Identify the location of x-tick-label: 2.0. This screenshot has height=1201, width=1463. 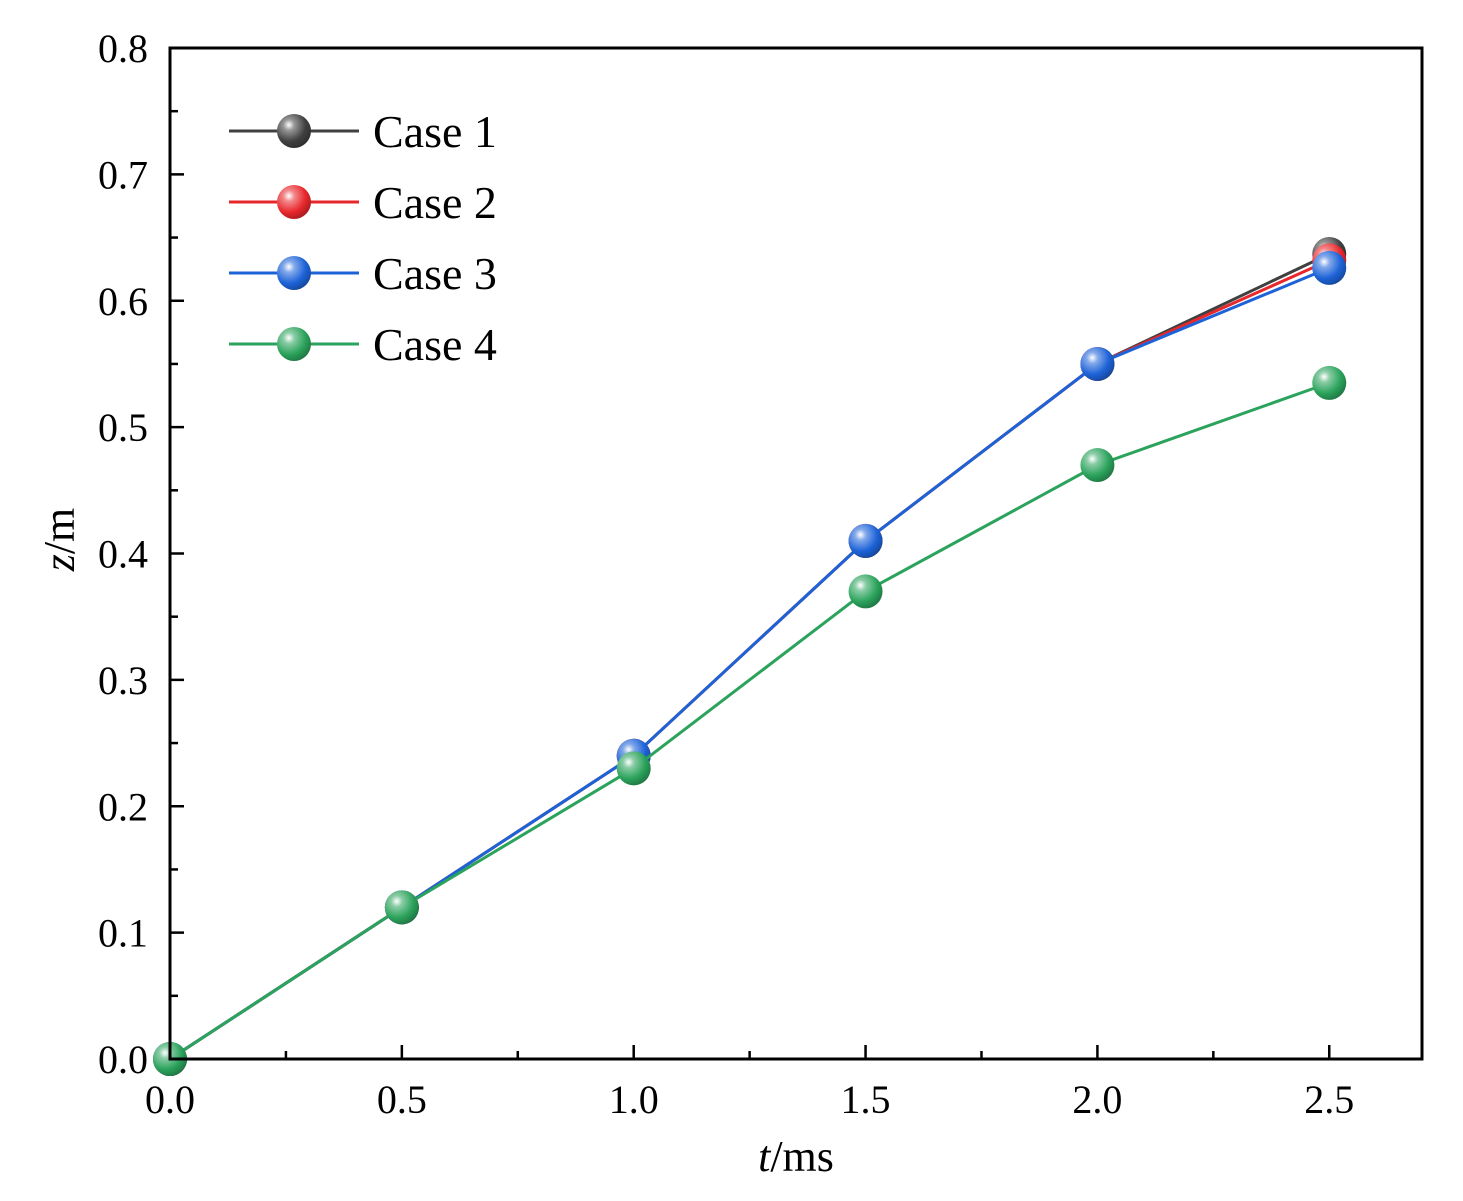
(1097, 1099).